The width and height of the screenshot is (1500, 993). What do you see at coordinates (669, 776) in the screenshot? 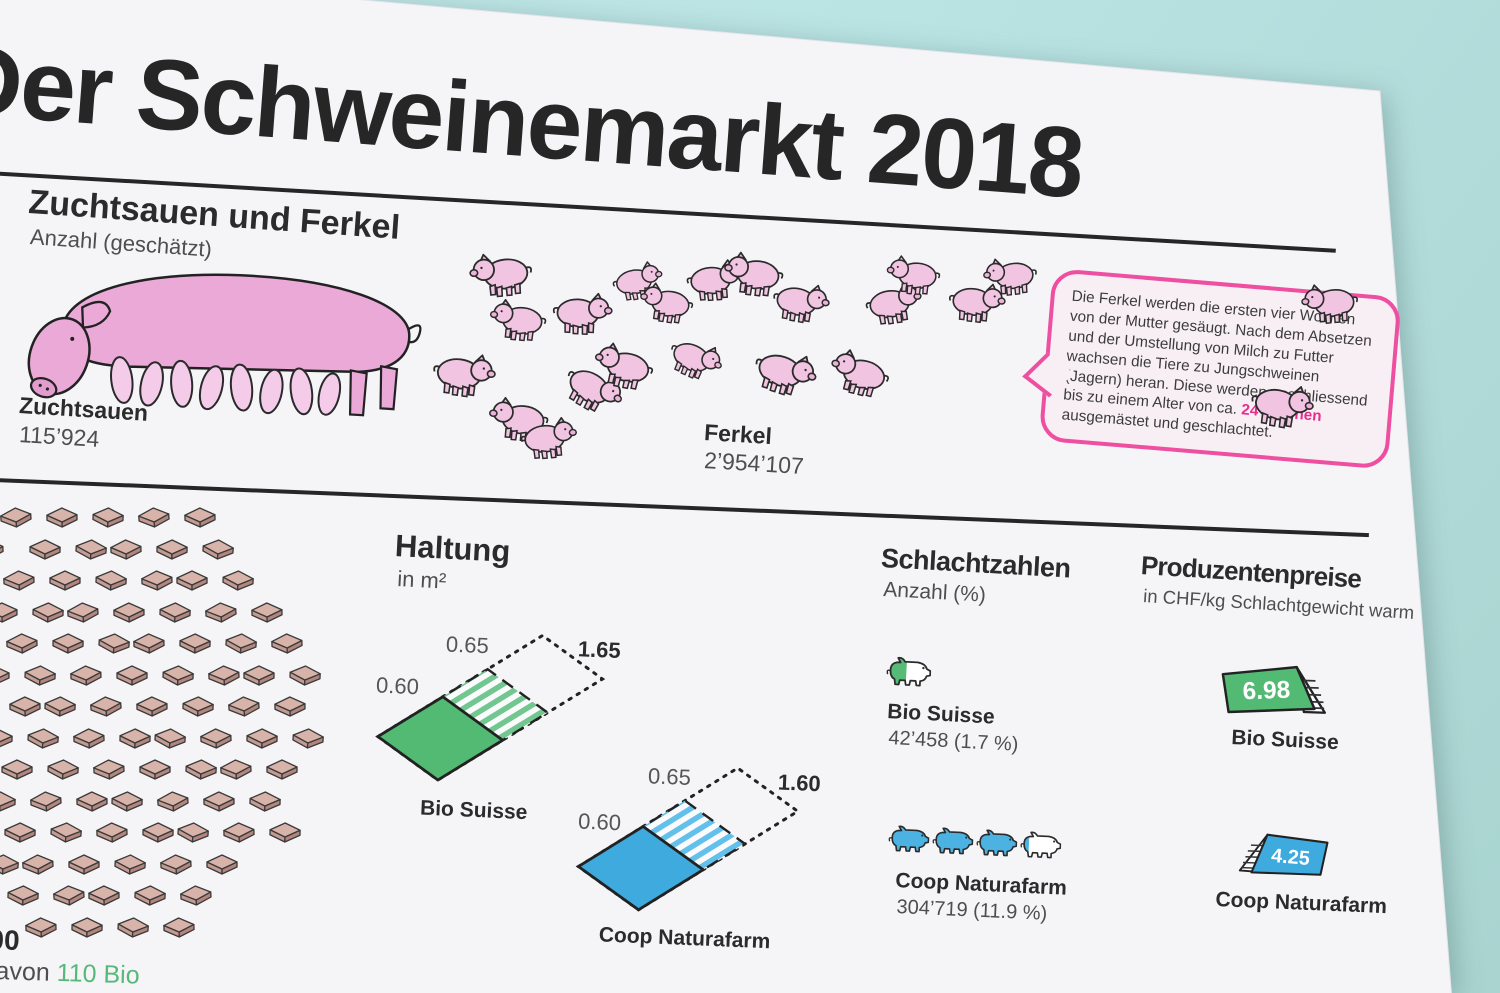
I see `dim-depth-coop: 0.65` at bounding box center [669, 776].